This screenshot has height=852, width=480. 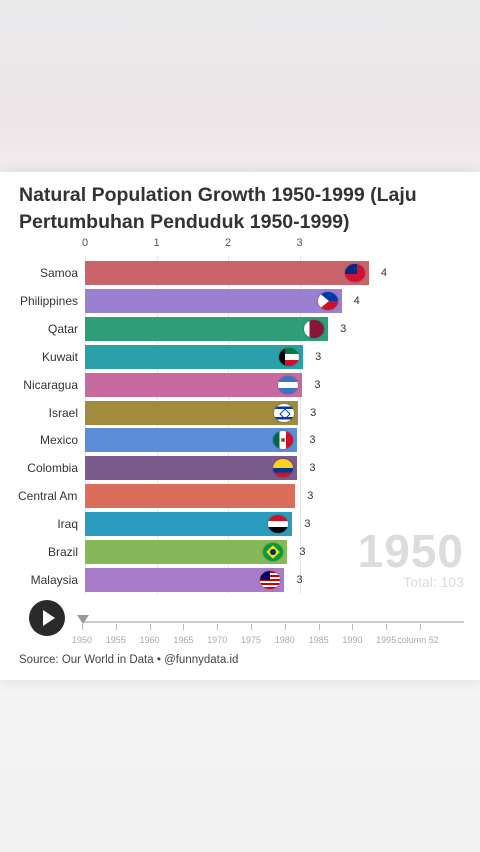 I want to click on category-label: Philippines, so click(x=48, y=300).